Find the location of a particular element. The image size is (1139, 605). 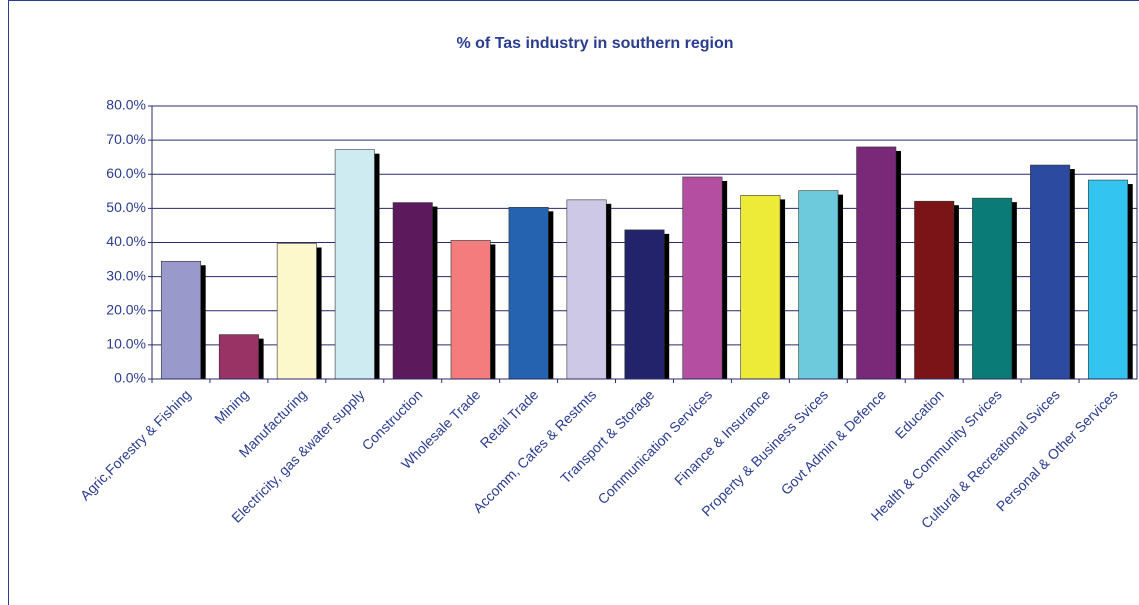

chart-title: % of Tas industry in southern region is located at coordinates (594, 43).